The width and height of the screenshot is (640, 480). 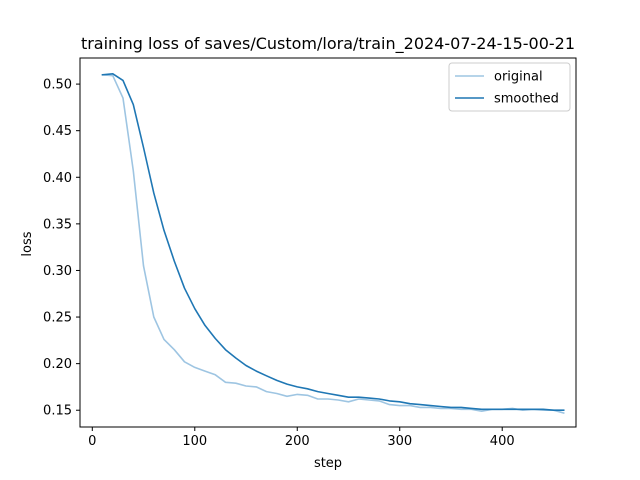 I want to click on legend-label-smoothed: smoothed, so click(x=526, y=99).